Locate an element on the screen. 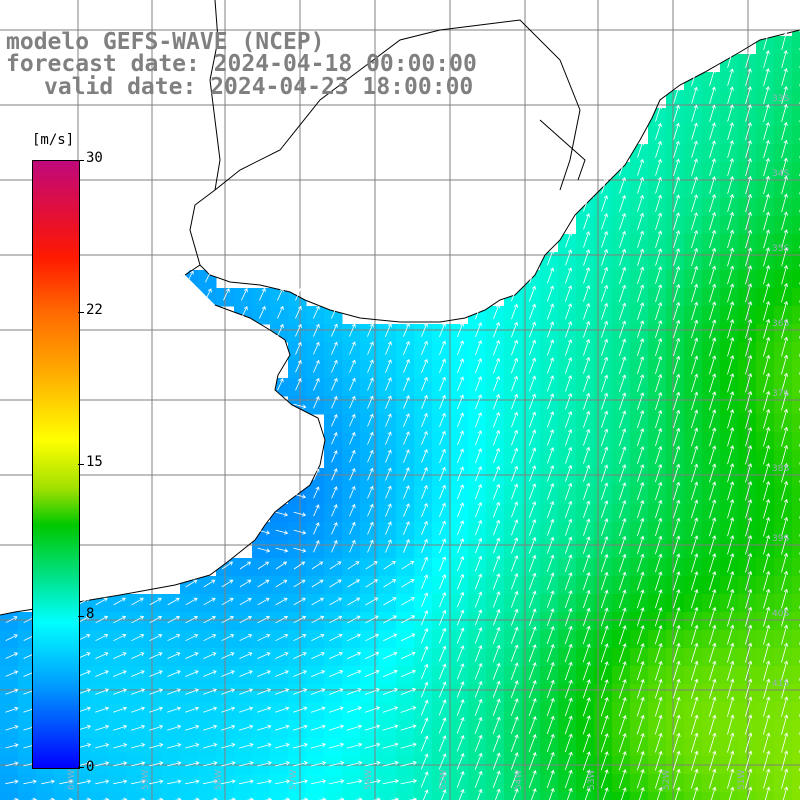  colorbar-tick is located at coordinates (81, 464).